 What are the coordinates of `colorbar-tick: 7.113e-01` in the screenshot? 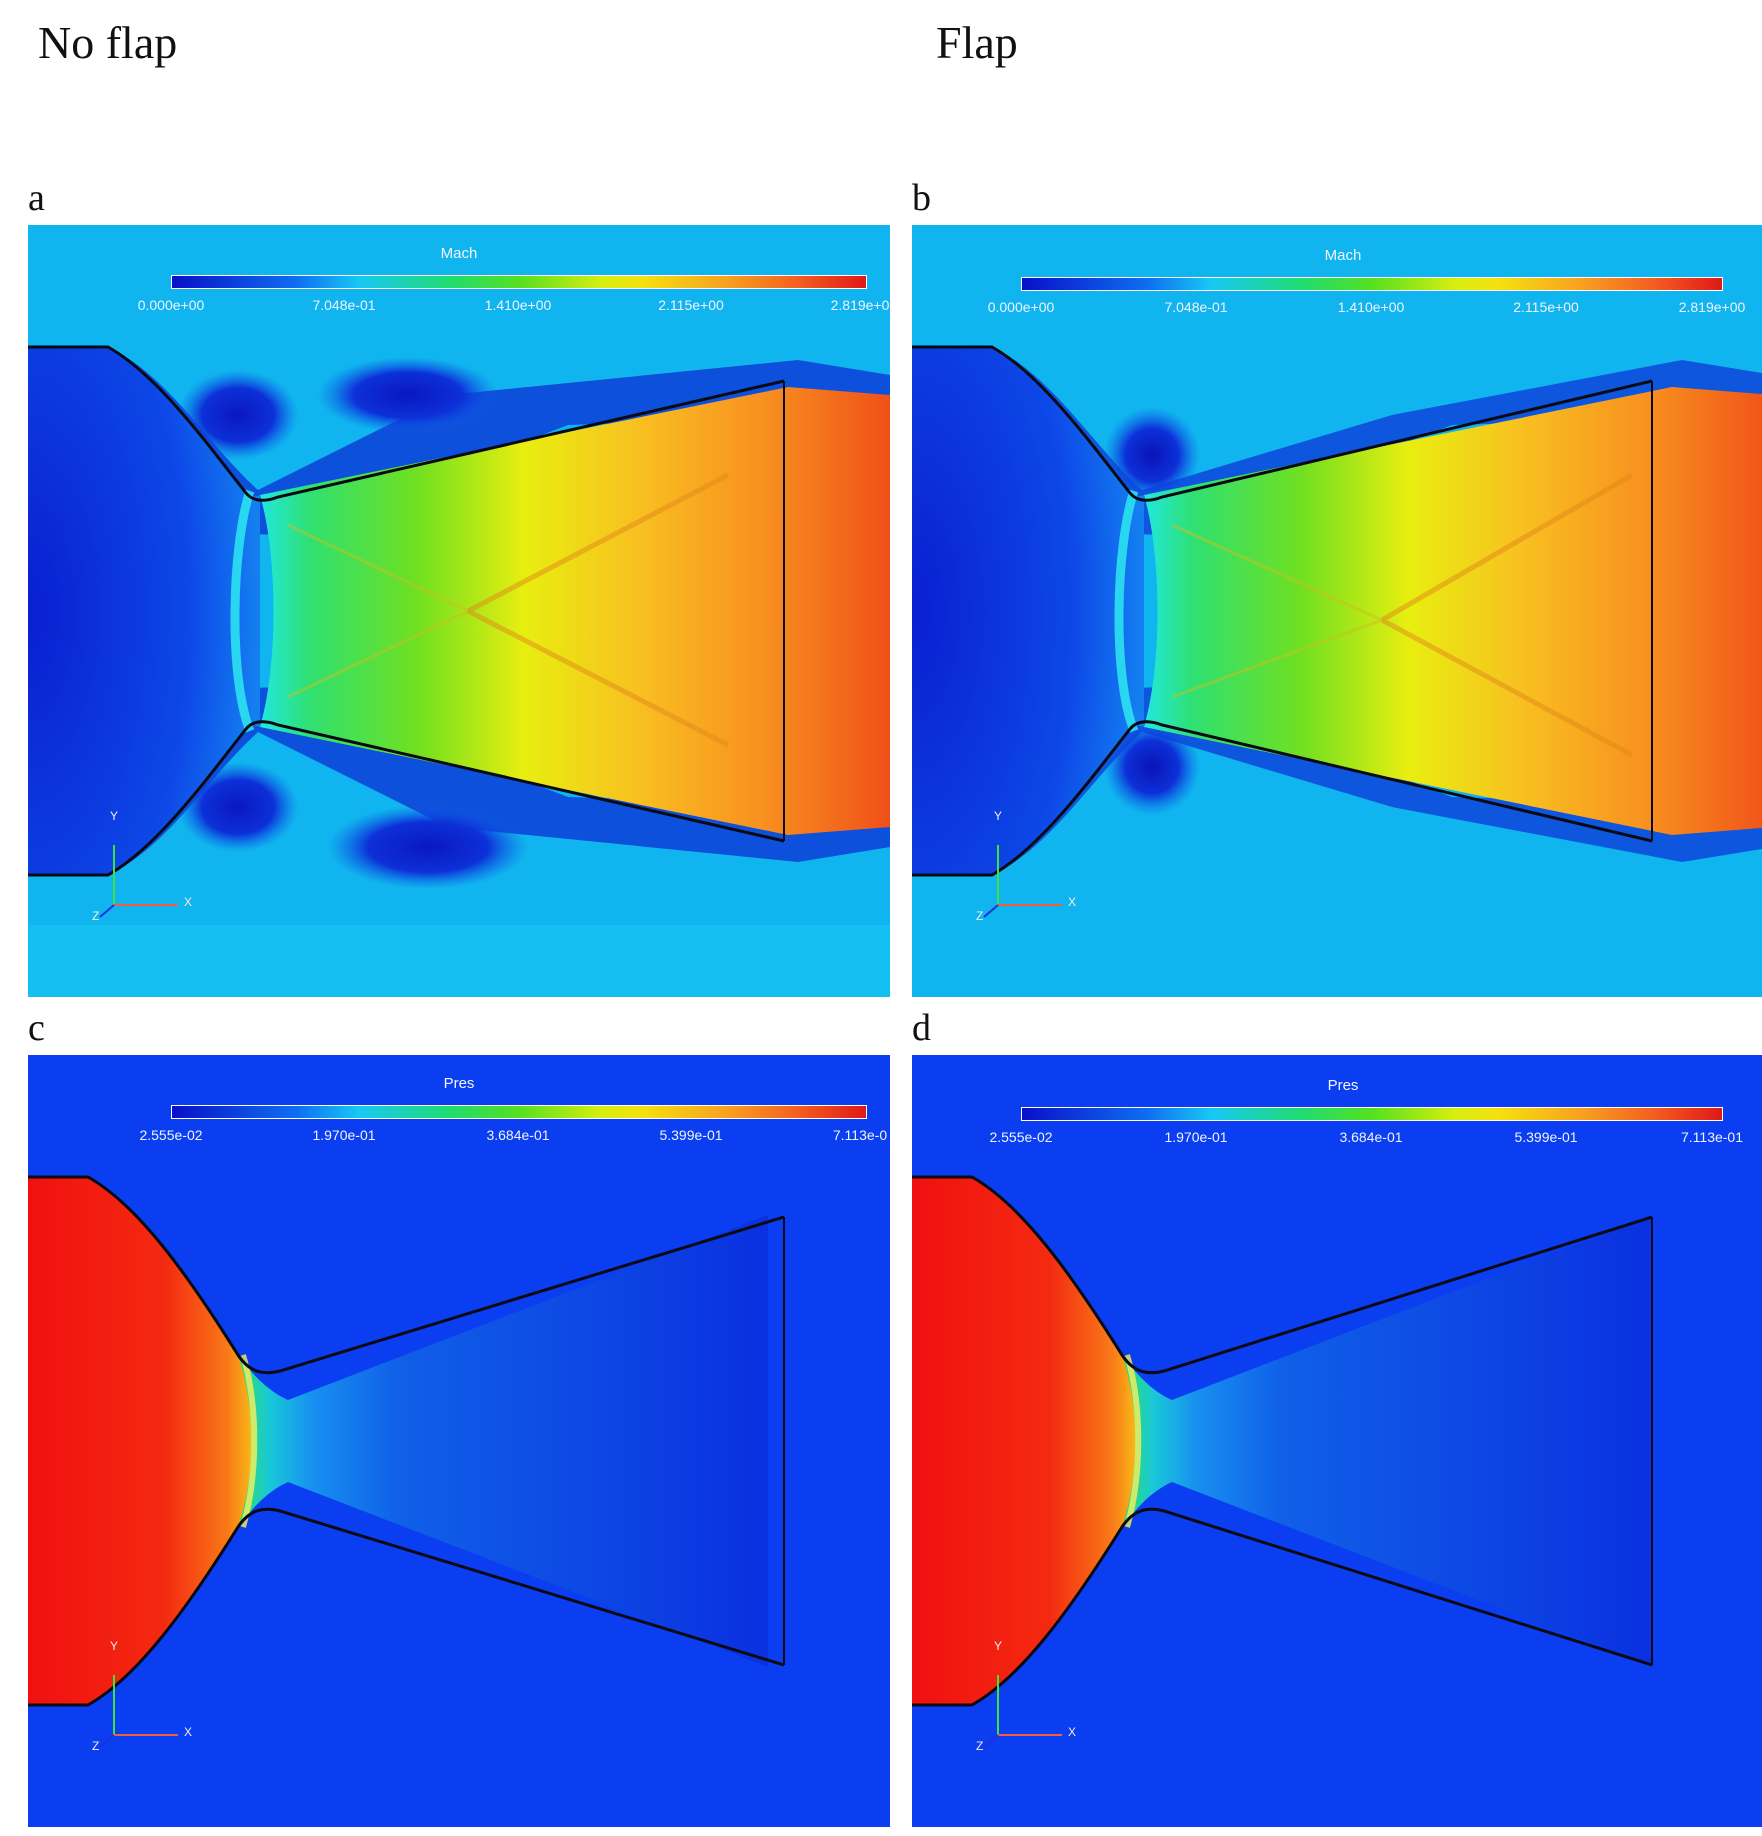 It's located at (1712, 1137).